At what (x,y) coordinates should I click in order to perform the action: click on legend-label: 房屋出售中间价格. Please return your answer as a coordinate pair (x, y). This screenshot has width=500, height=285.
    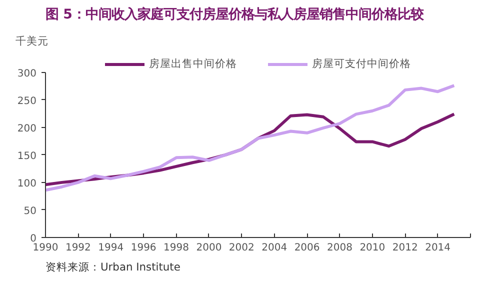
    Looking at the image, I should click on (193, 64).